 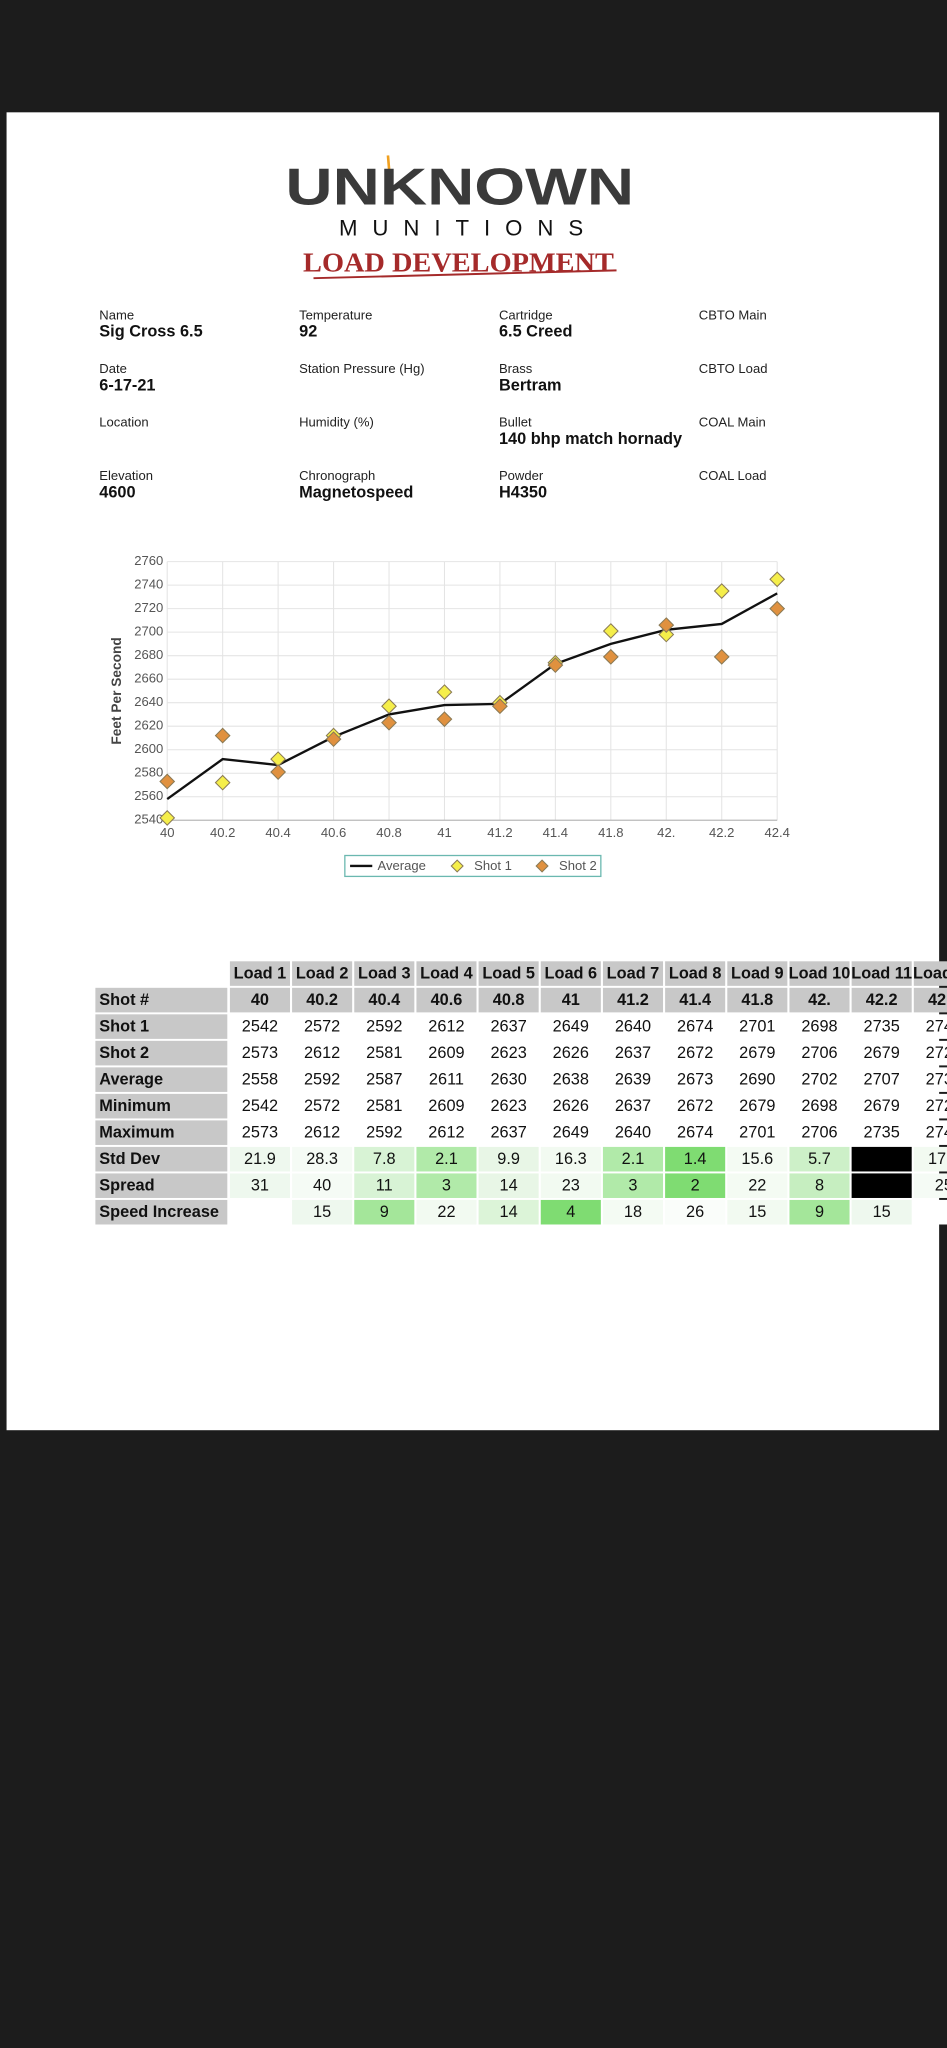 I want to click on logo-underline, so click(x=465, y=274).